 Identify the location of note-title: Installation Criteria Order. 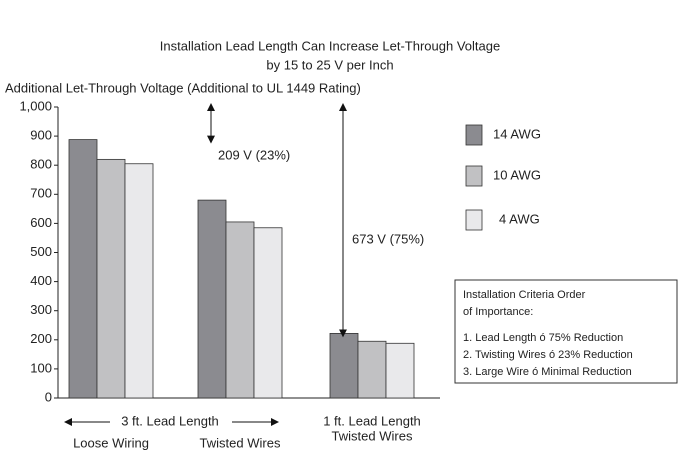
(524, 295).